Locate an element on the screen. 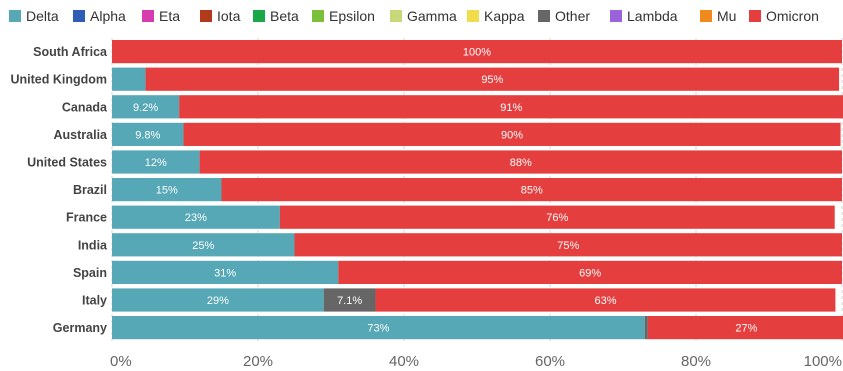 This screenshot has width=843, height=371. legend-label-gamma: Gamma is located at coordinates (432, 16).